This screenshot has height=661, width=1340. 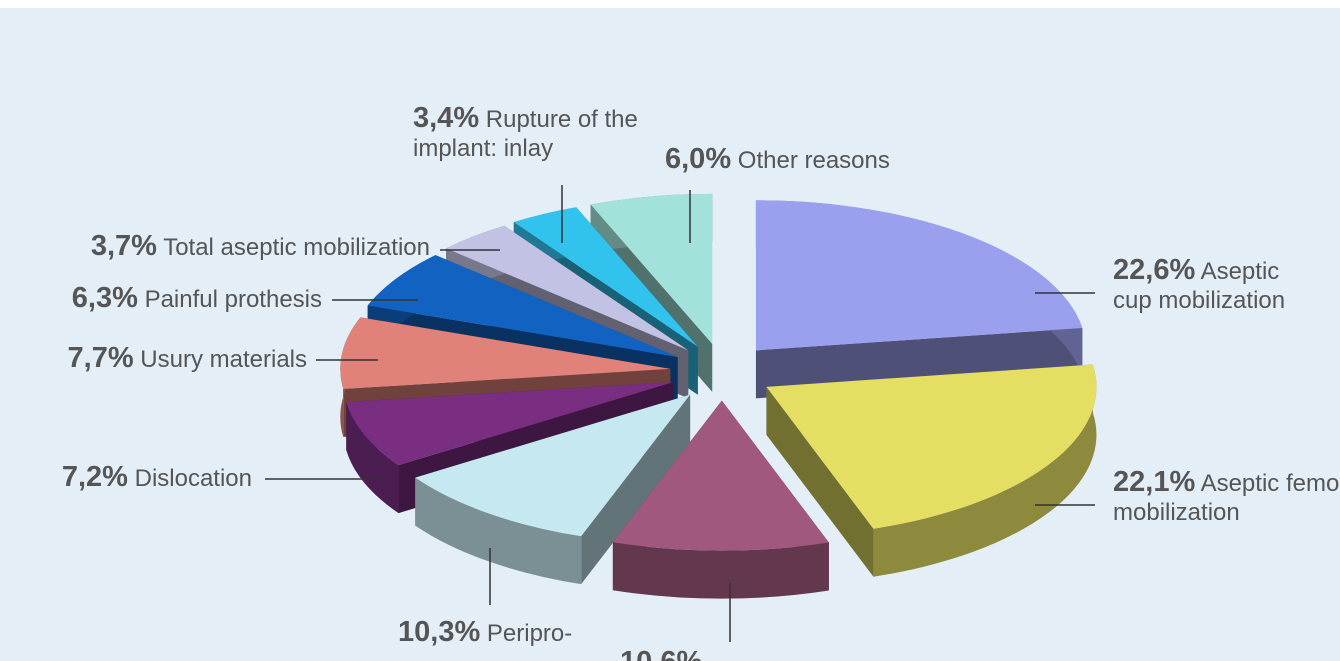 I want to click on slice-label: 10,3% Peripro-, so click(x=548, y=633).